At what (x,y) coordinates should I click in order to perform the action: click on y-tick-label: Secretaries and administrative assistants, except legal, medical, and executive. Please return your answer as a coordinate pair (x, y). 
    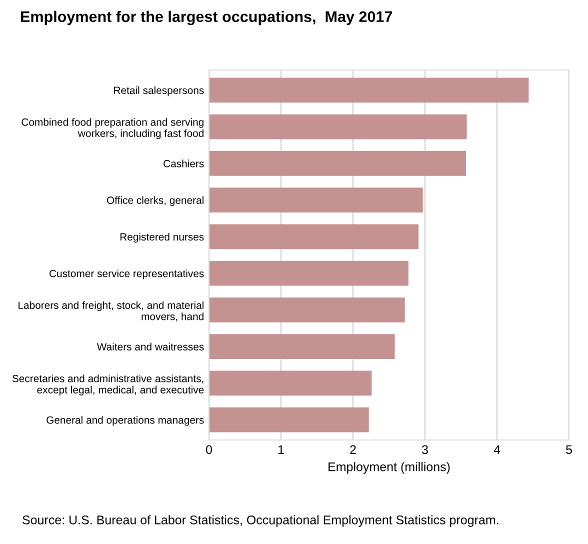
    Looking at the image, I should click on (108, 385).